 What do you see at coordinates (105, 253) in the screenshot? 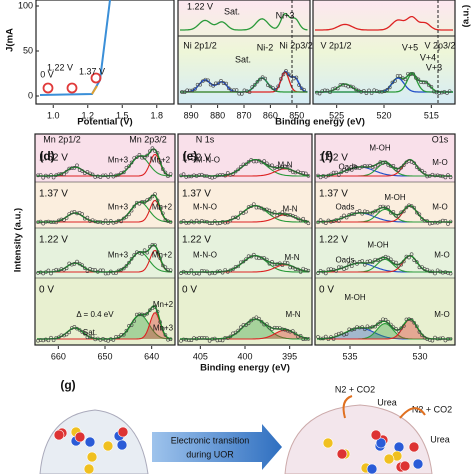
I see `panel-band` at bounding box center [105, 253].